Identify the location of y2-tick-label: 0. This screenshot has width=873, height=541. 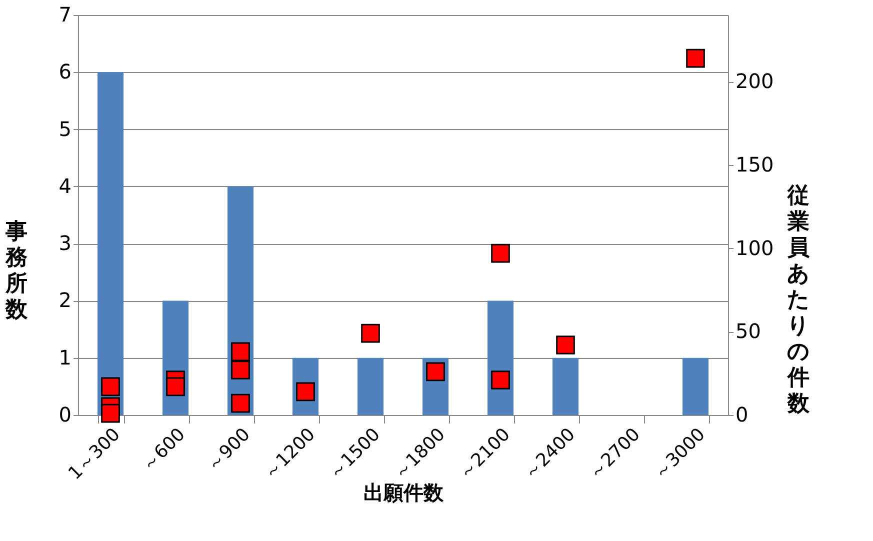
(742, 414).